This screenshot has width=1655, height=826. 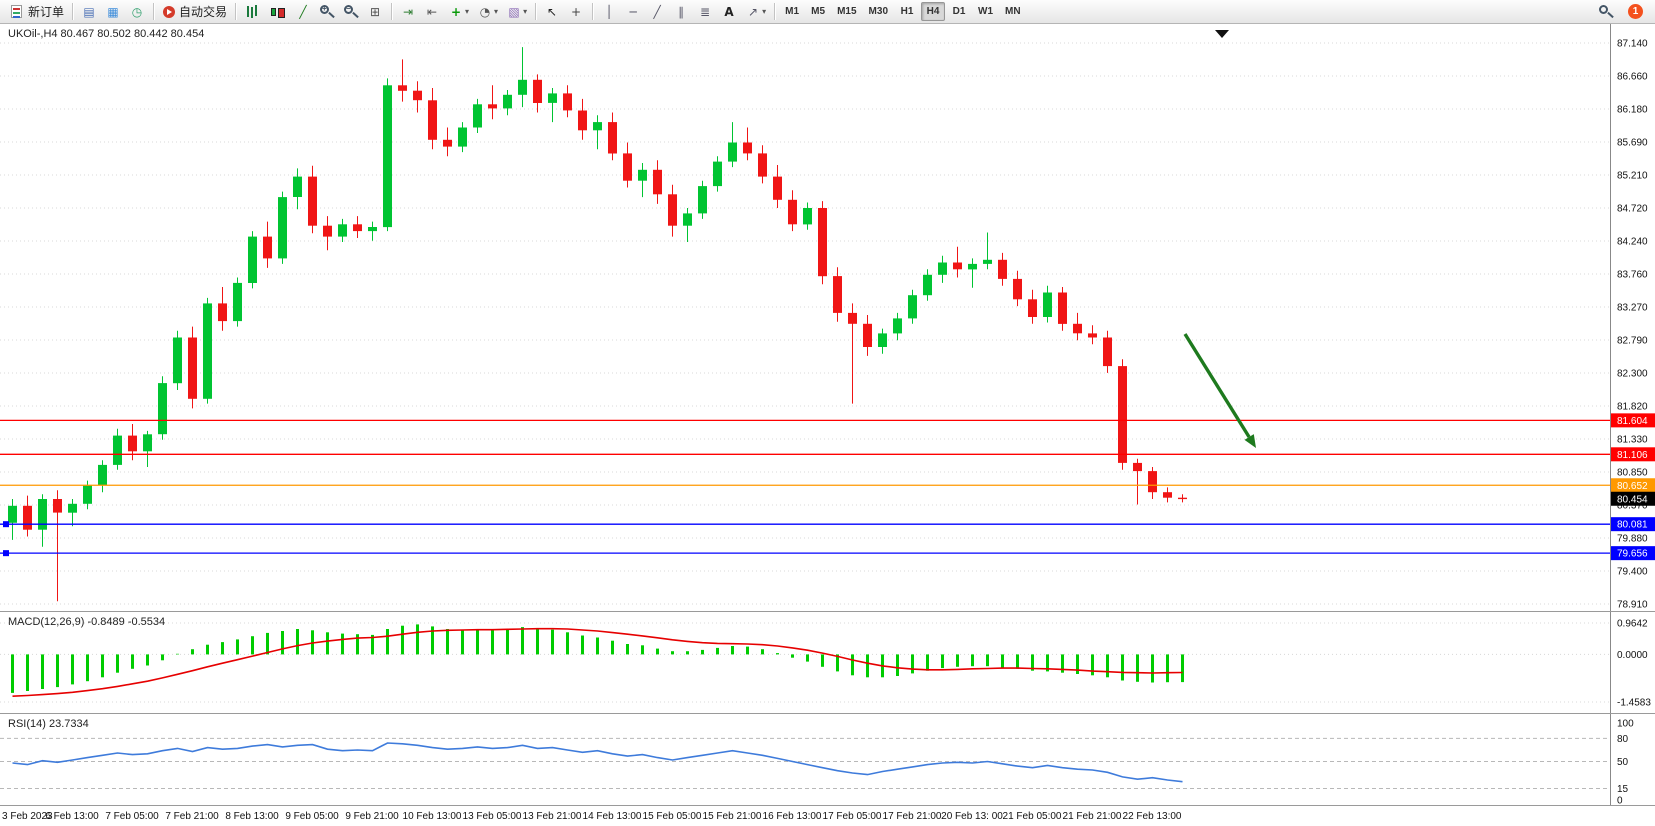 What do you see at coordinates (907, 11) in the screenshot?
I see `timeframe-button-h1: H1` at bounding box center [907, 11].